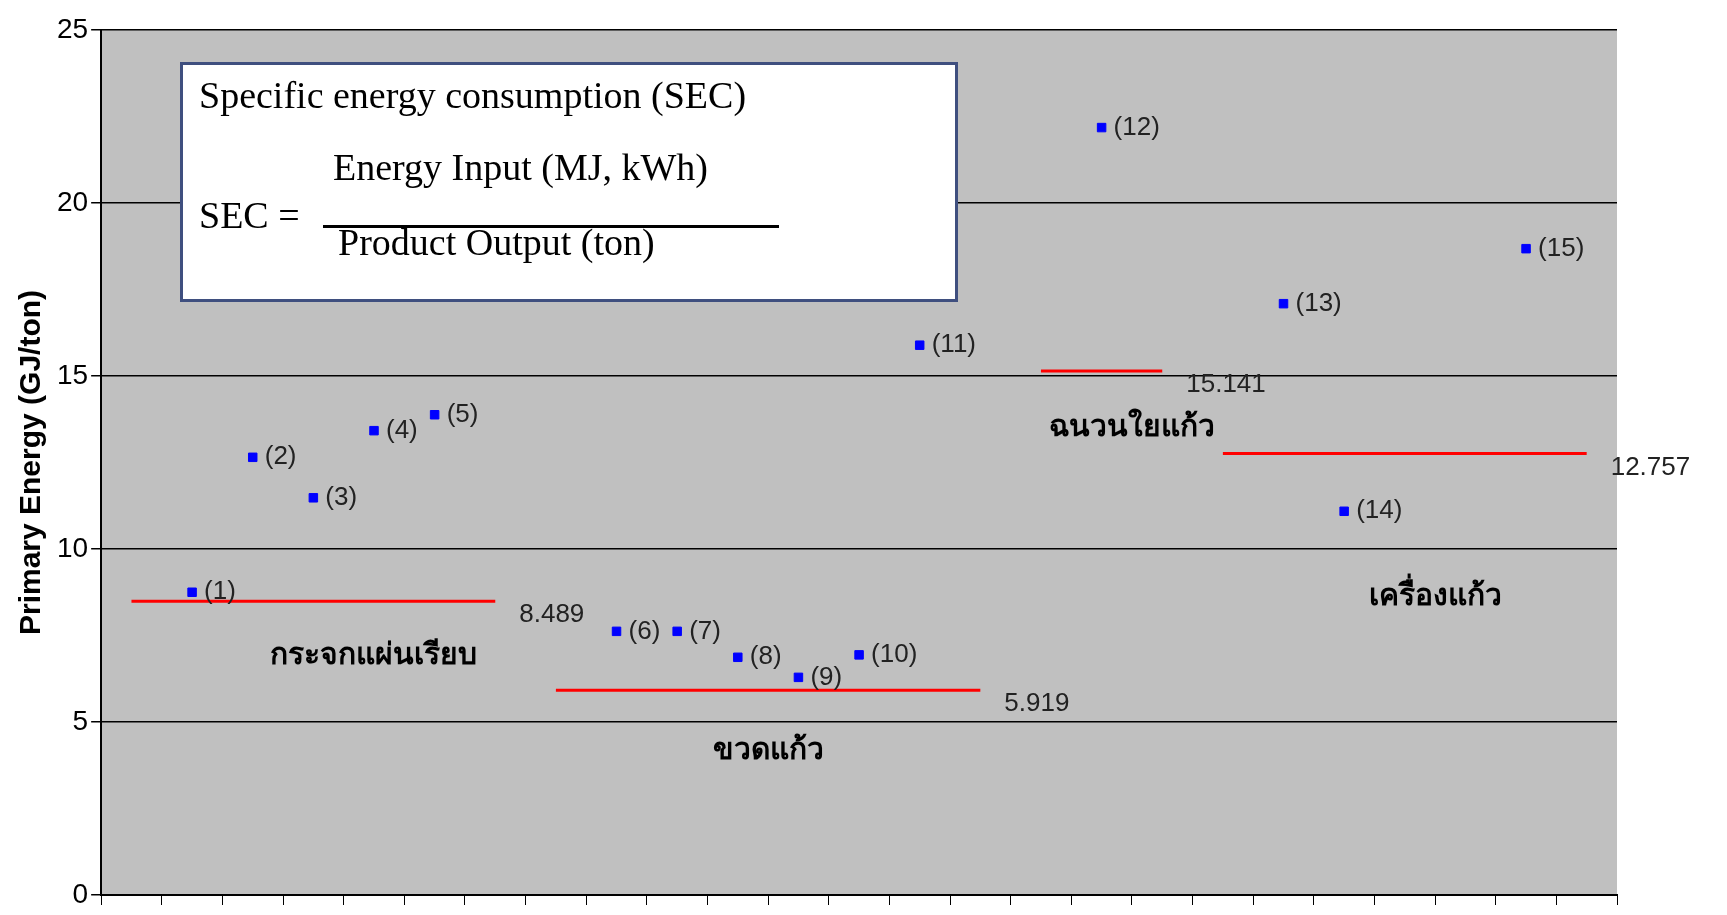  I want to click on series-label: (10), so click(894, 653).